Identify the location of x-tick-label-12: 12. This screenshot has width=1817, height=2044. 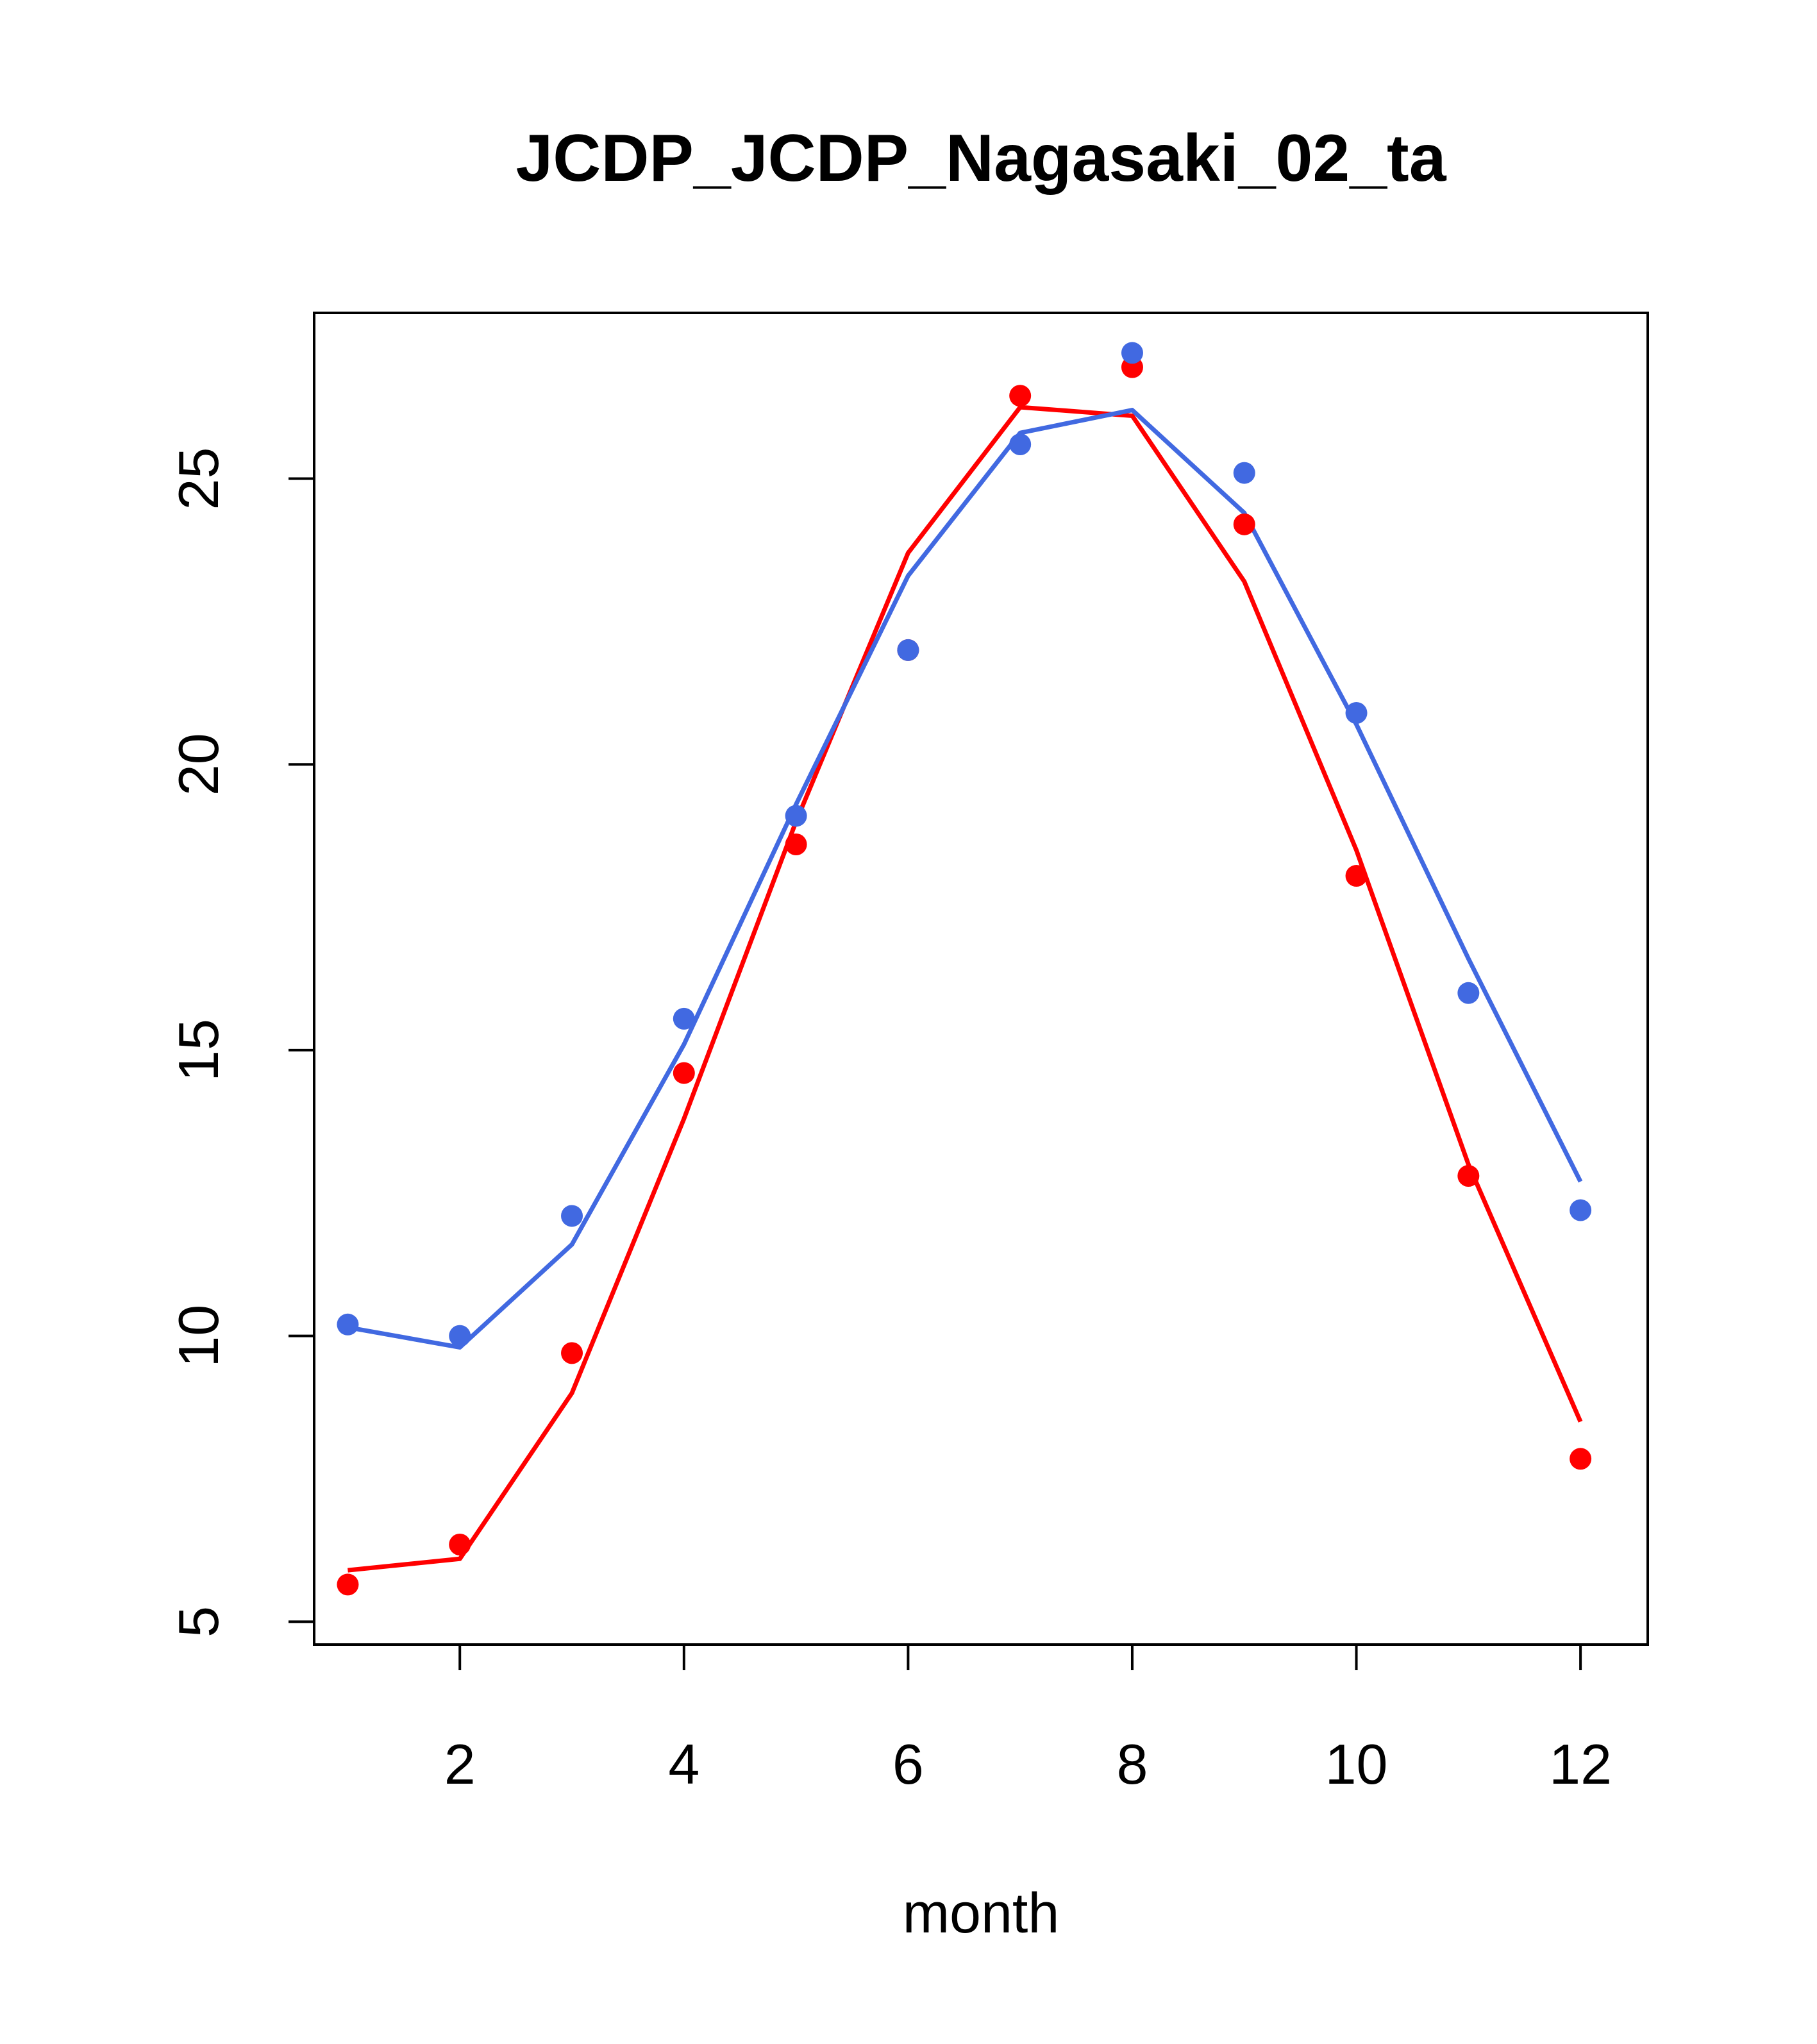
(1580, 1764).